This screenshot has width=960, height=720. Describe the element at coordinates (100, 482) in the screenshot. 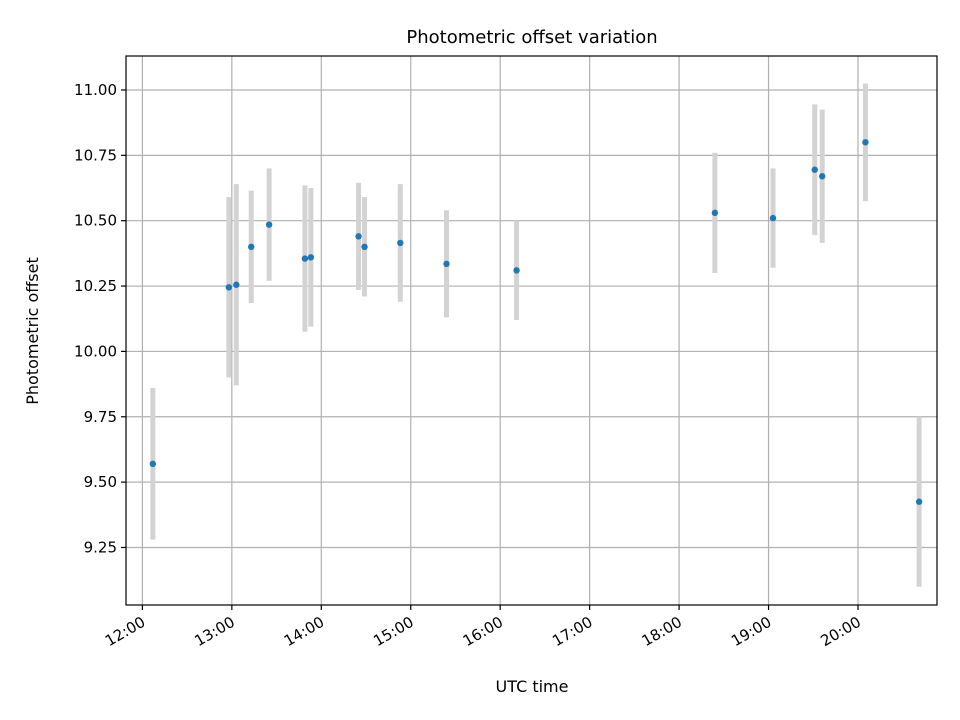

I see `y-tick-label: 9.50` at that location.